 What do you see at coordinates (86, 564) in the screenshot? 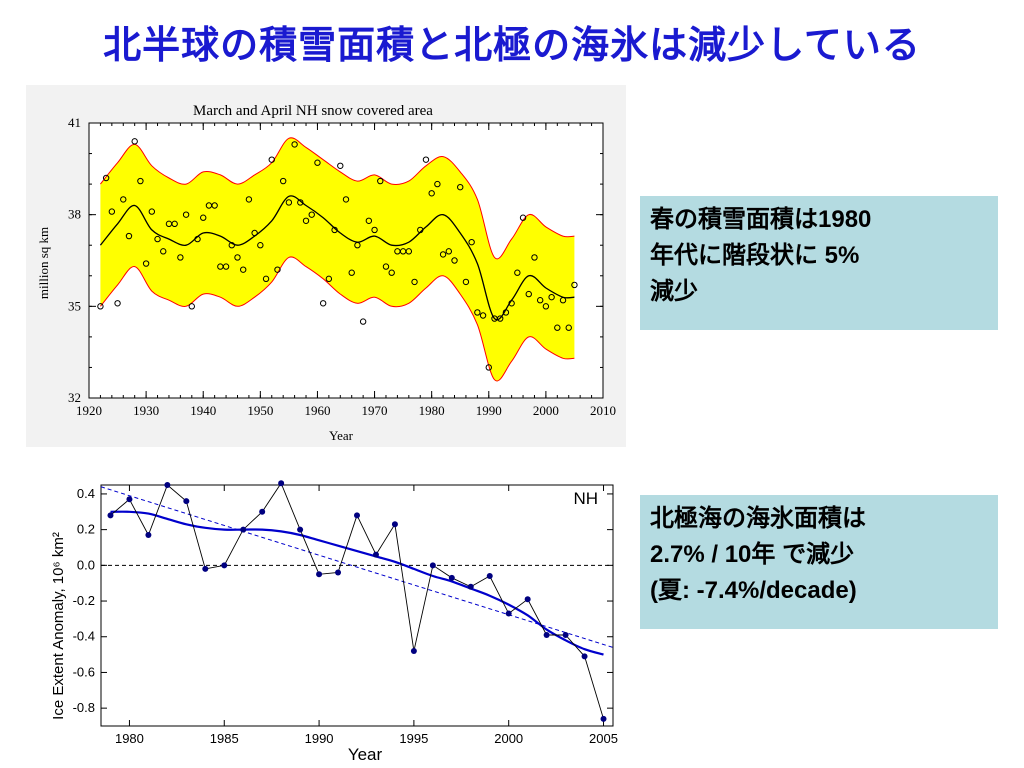
I see `ice-y-tick-label: 0.0` at bounding box center [86, 564].